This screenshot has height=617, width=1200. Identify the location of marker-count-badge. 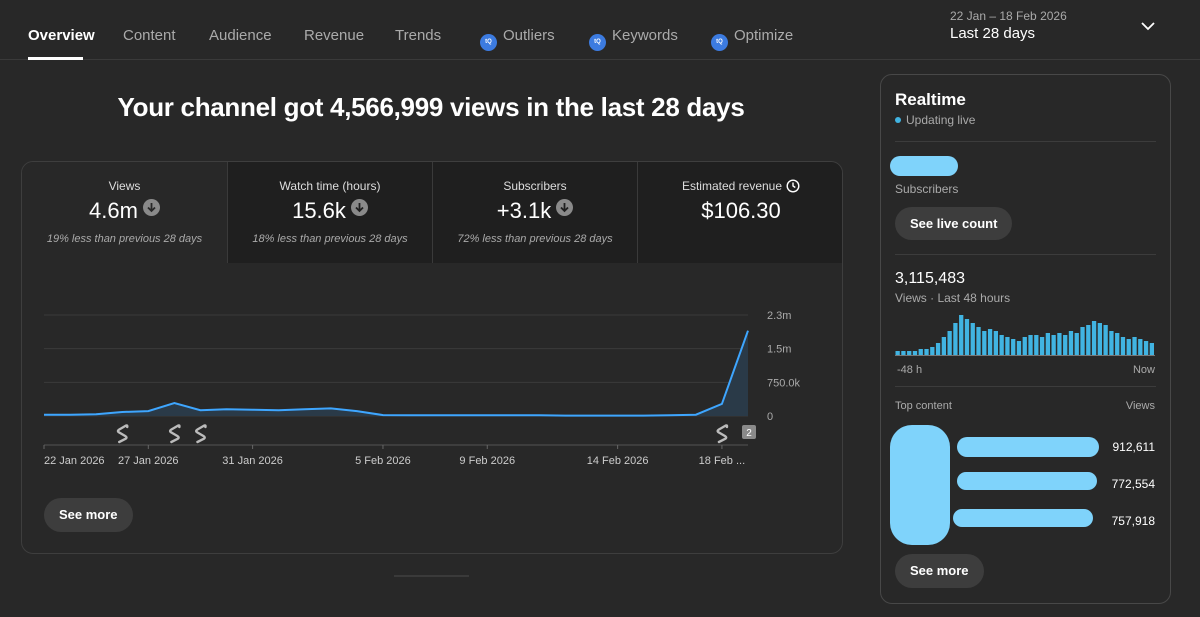
(749, 432).